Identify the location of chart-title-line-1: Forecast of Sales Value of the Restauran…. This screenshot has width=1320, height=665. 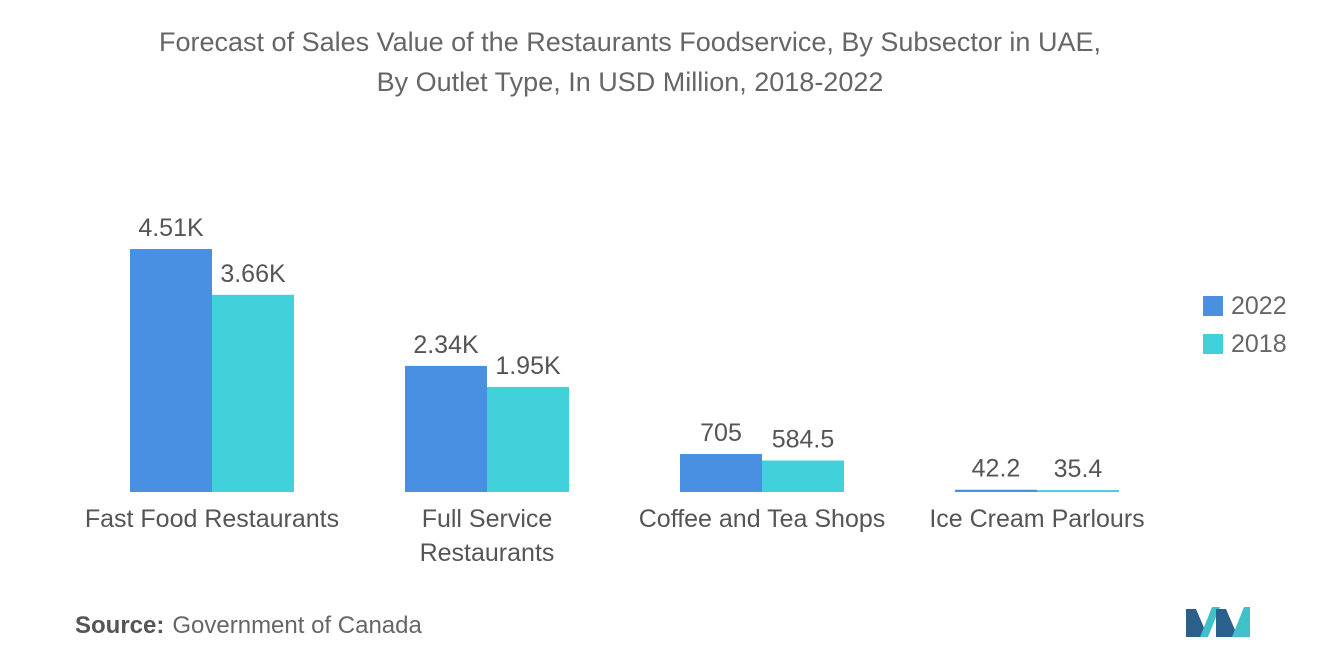
(630, 42).